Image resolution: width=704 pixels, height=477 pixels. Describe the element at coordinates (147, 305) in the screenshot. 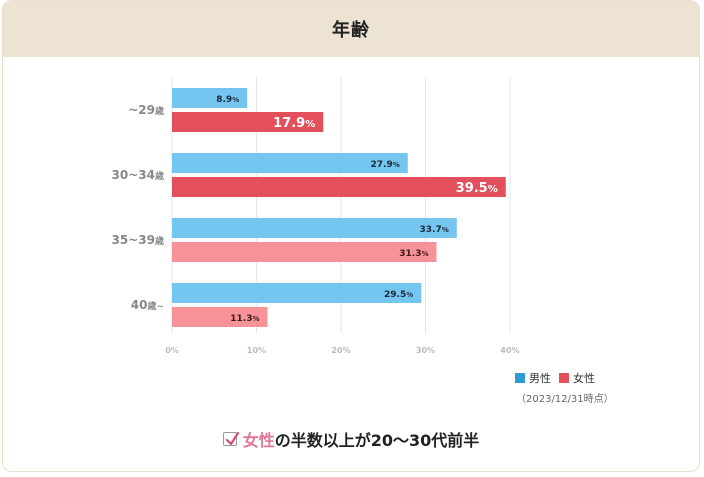

I see `category-label: 40歳~` at that location.